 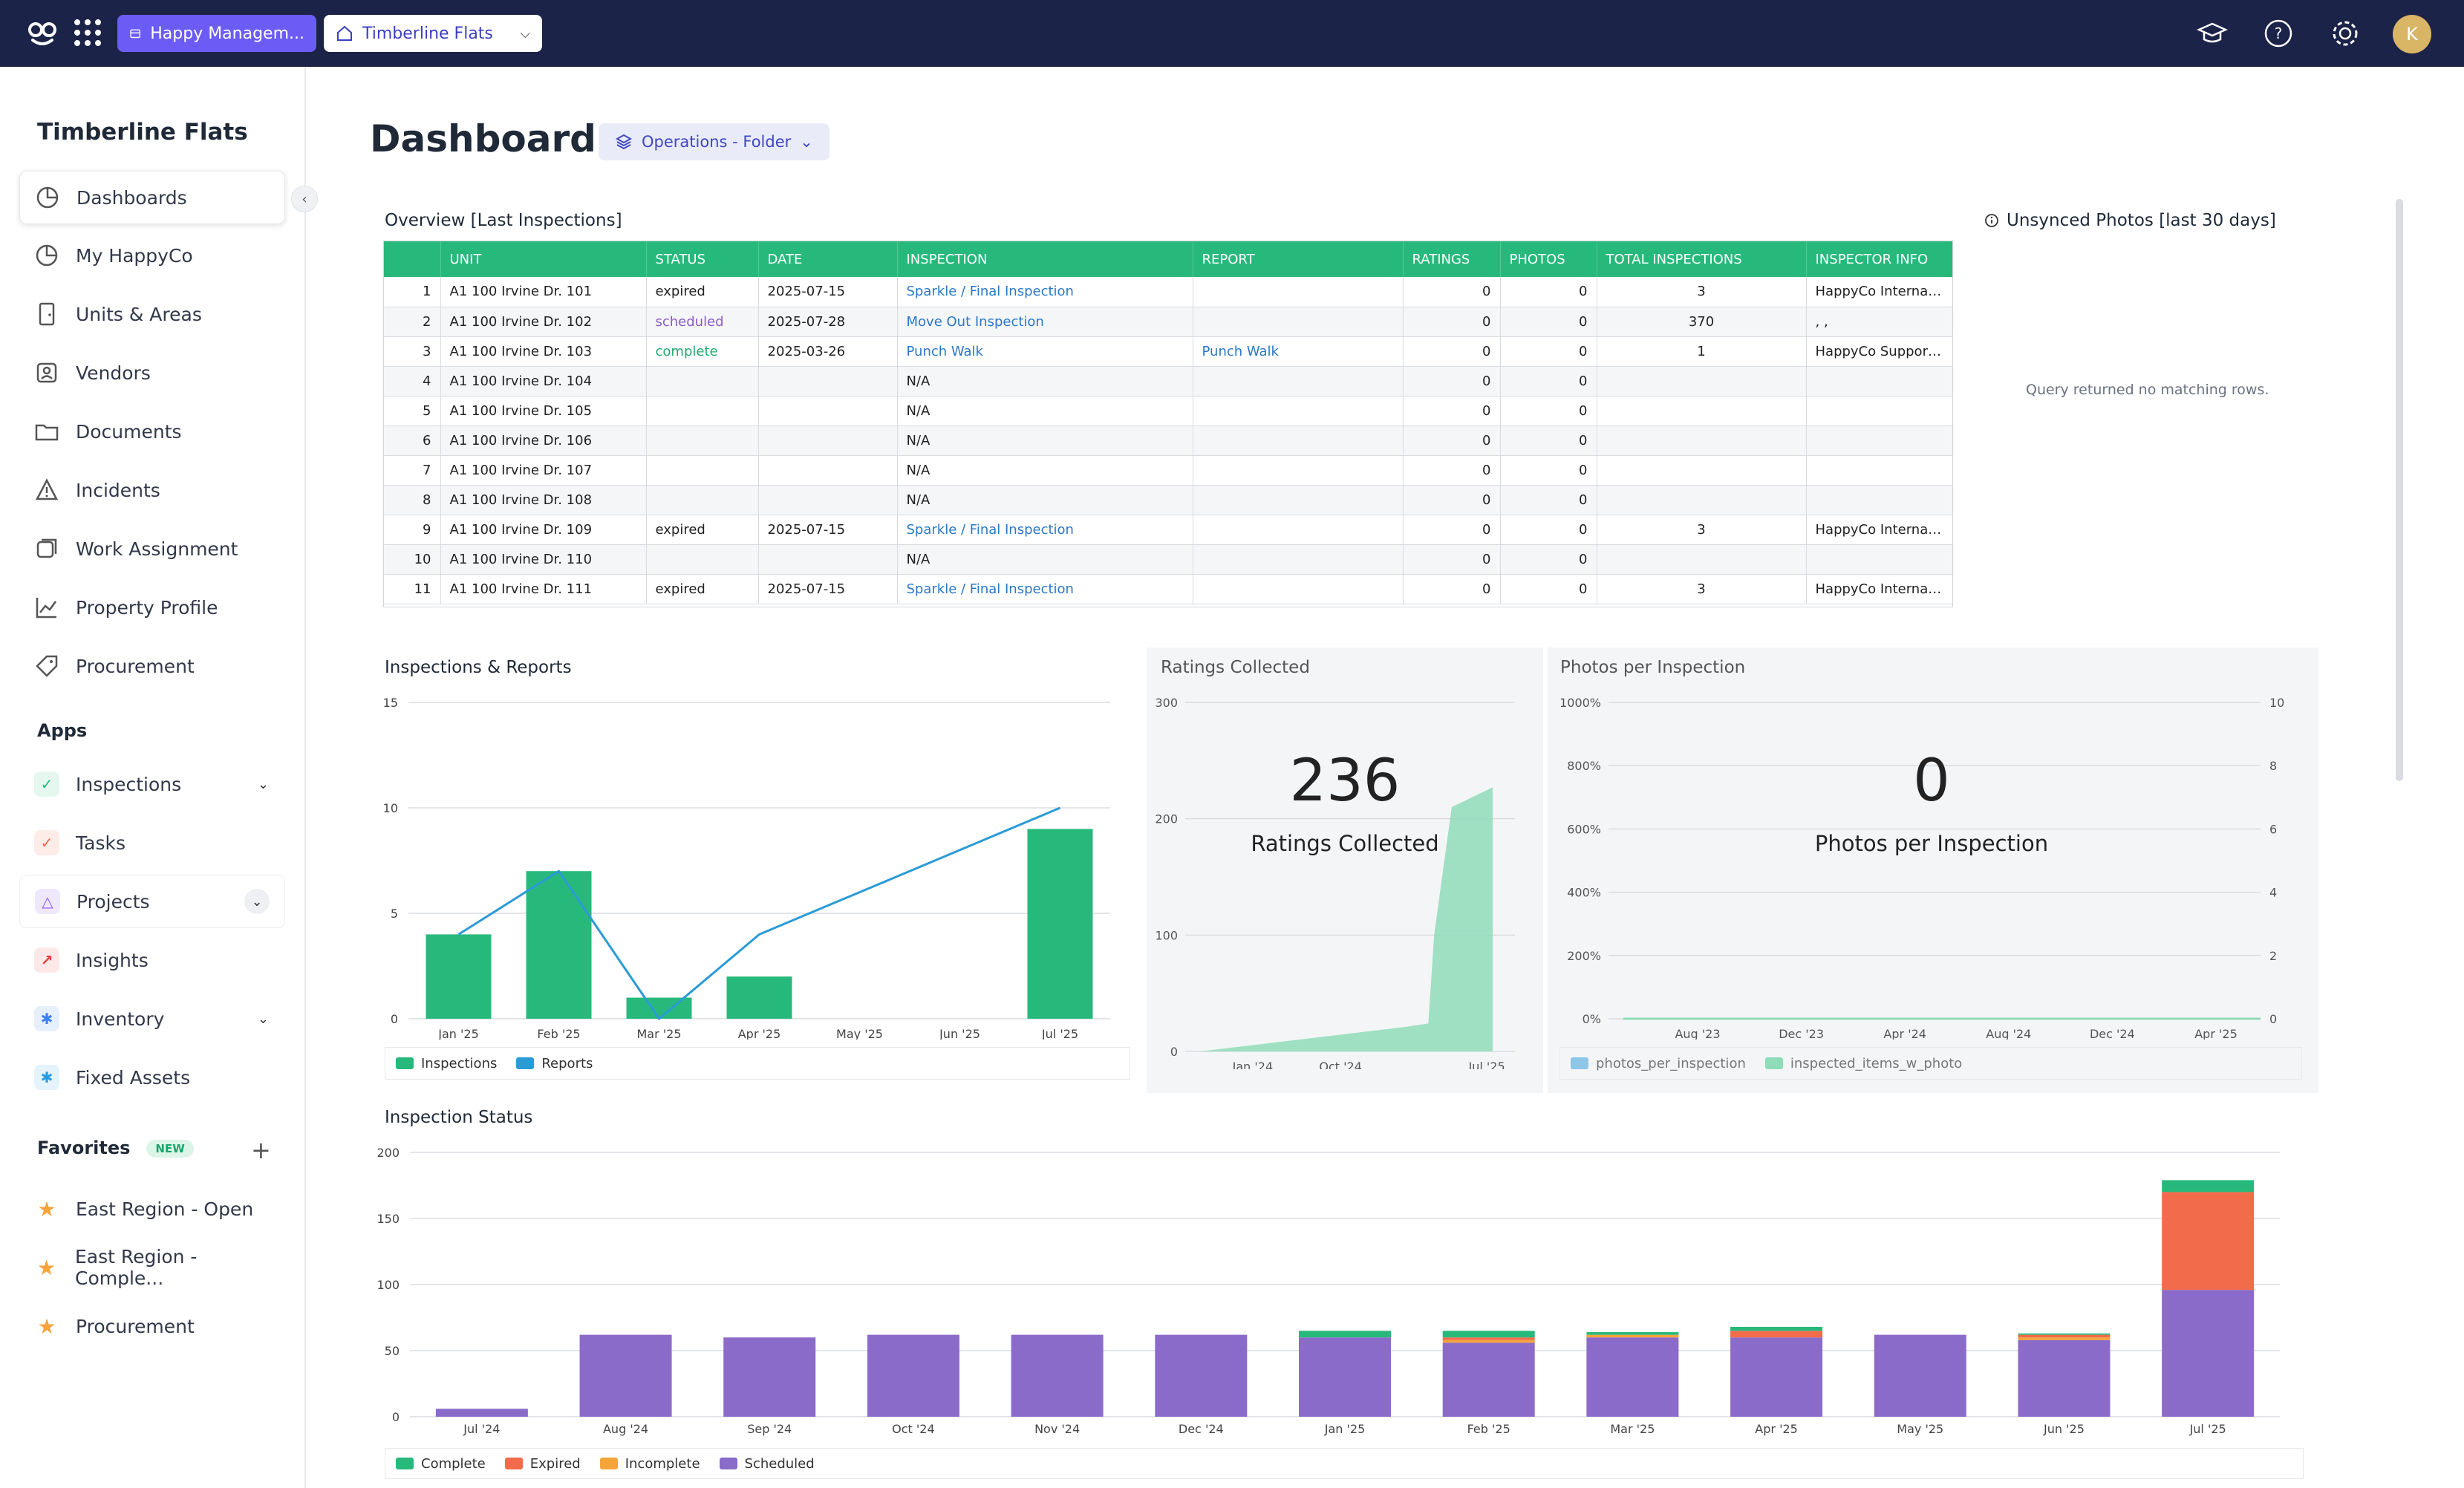 What do you see at coordinates (261, 1150) in the screenshot?
I see `add-favorite-icon: +` at bounding box center [261, 1150].